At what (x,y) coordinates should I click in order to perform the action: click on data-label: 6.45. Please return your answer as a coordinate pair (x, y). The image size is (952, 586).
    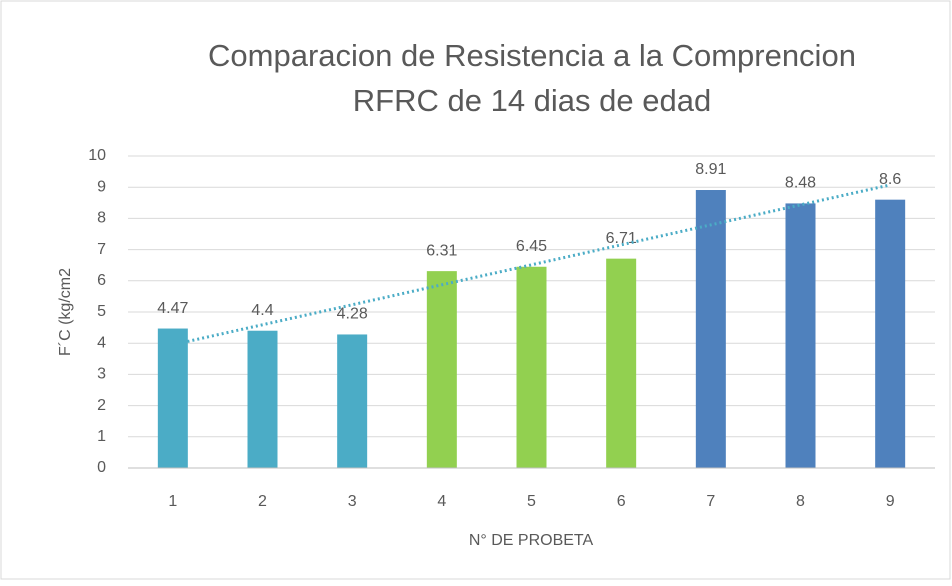
    Looking at the image, I should click on (531, 246).